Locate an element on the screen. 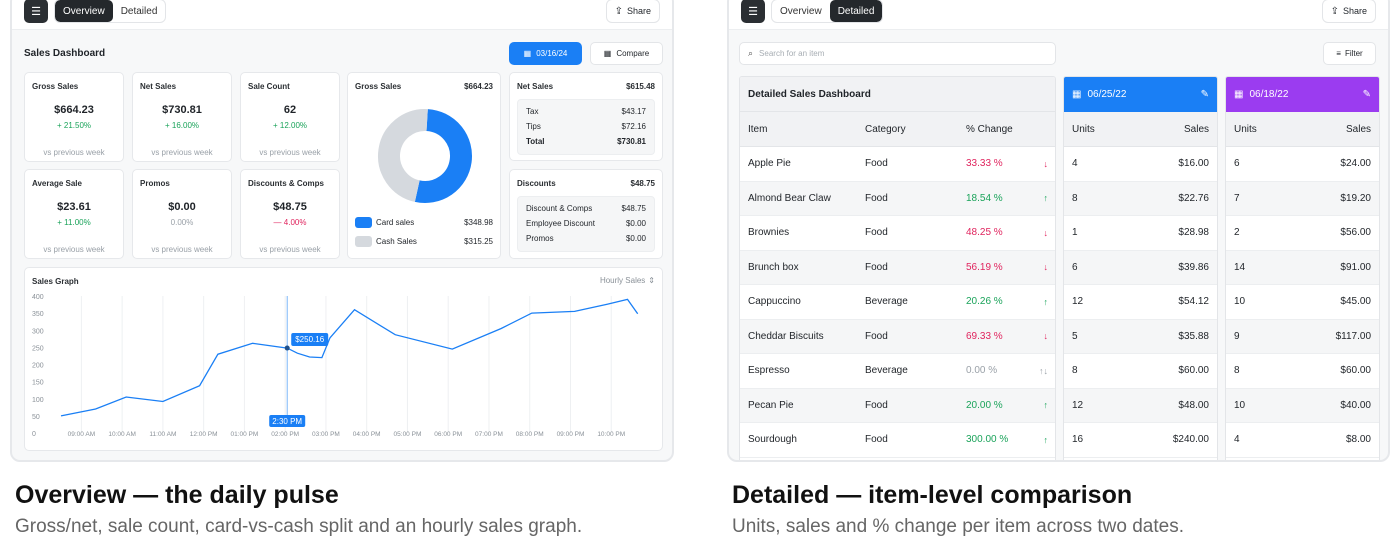 This screenshot has width=1400, height=547. stat-card: Net Sales $730.81 + 16.00% vs previous week is located at coordinates (182, 117).